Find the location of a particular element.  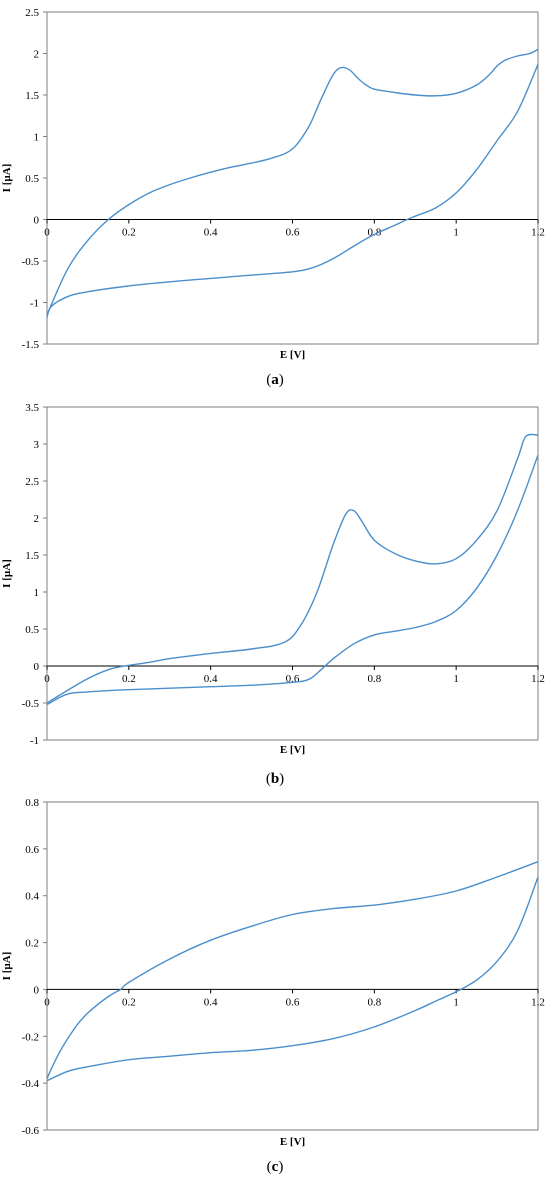

y-tick-label: -1.5 is located at coordinates (31, 345).